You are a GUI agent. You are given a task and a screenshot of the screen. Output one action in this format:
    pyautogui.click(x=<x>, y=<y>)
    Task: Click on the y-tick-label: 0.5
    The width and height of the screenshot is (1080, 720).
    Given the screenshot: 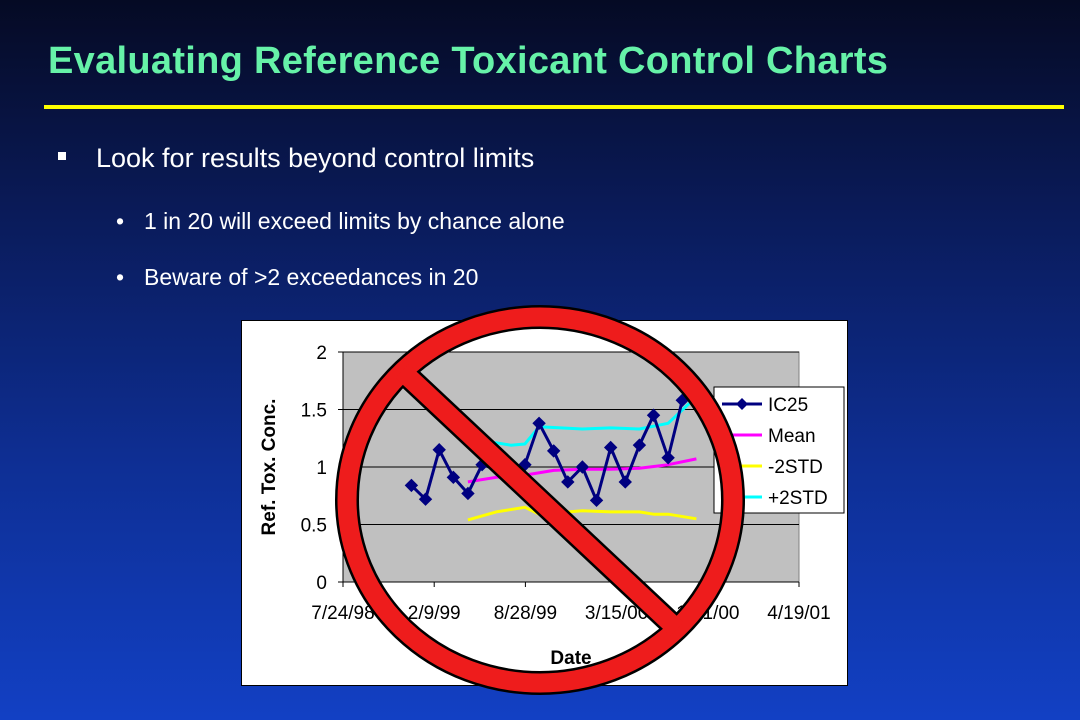 What is the action you would take?
    pyautogui.click(x=314, y=526)
    